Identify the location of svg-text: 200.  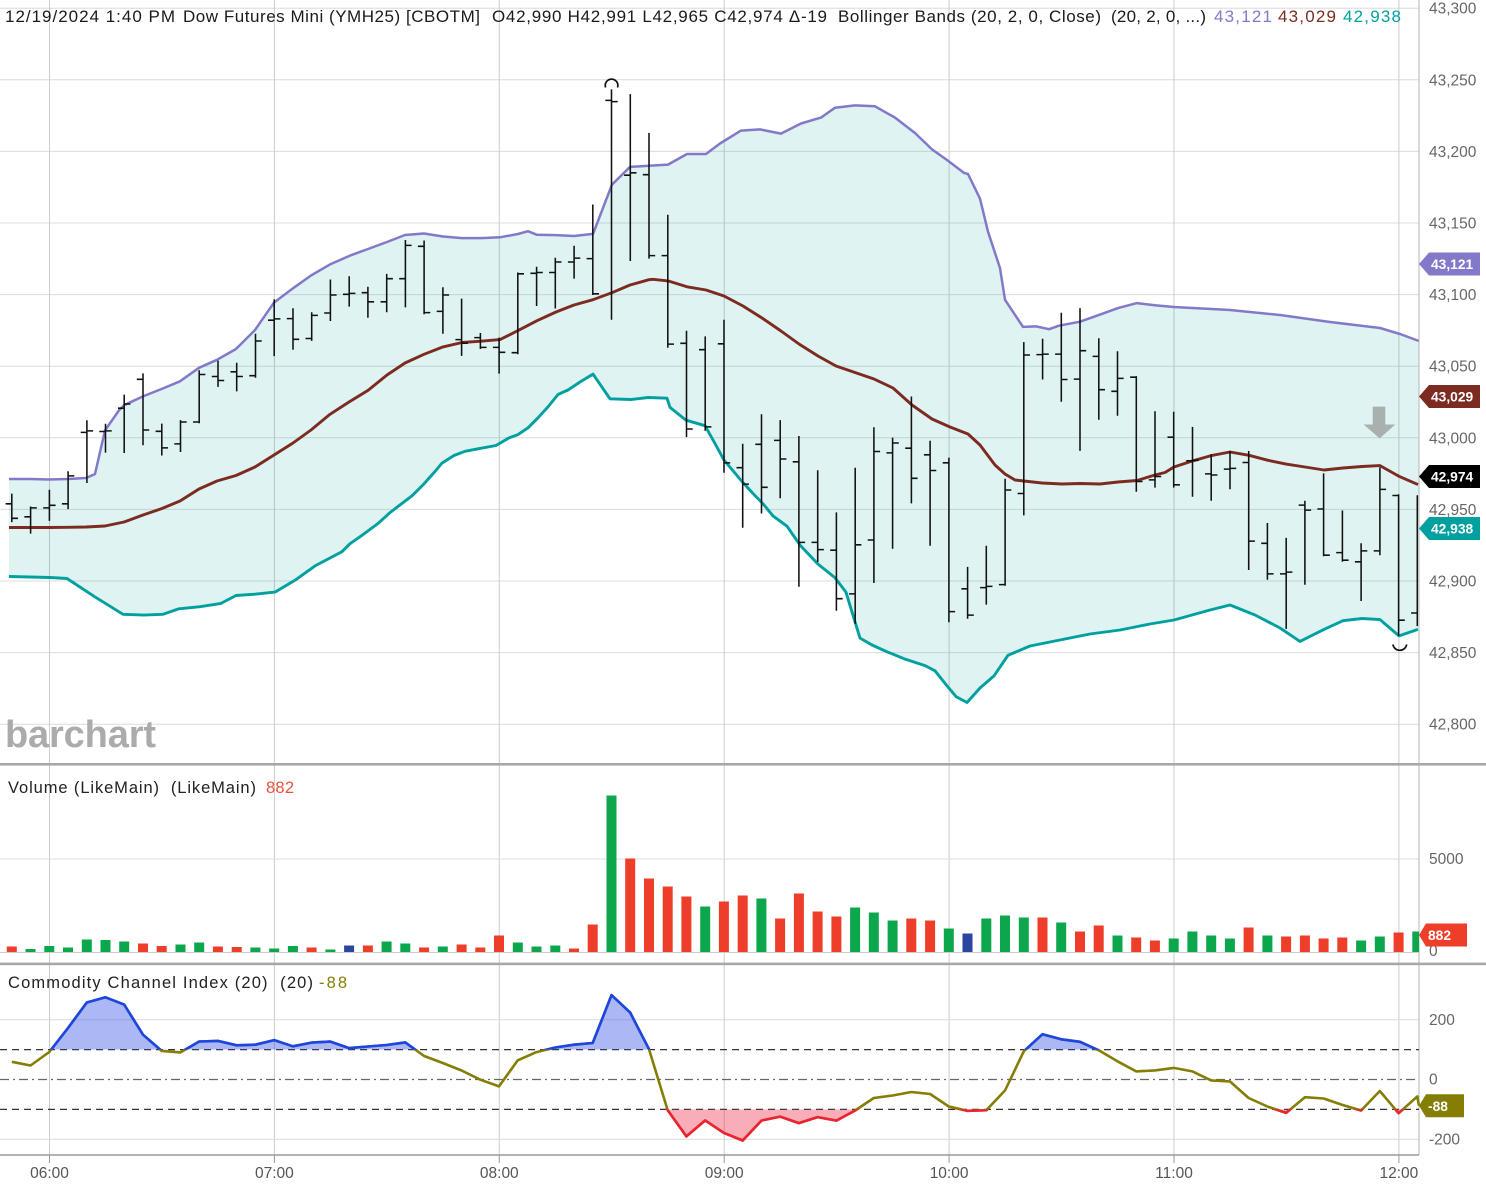
(1442, 1020).